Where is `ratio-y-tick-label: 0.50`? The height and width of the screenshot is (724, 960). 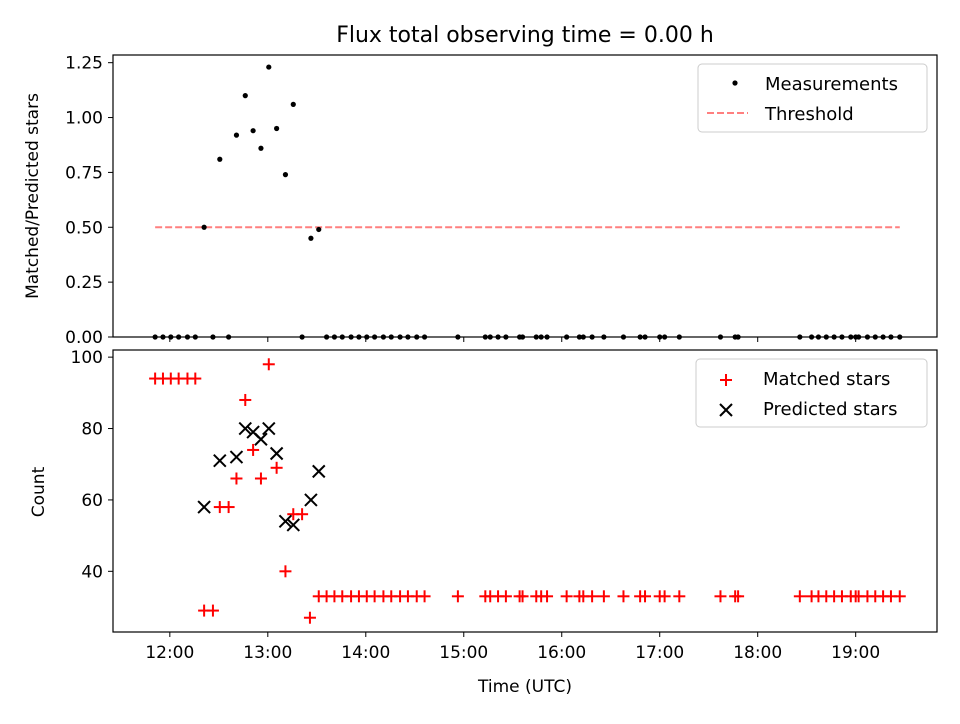
ratio-y-tick-label: 0.50 is located at coordinates (84, 228).